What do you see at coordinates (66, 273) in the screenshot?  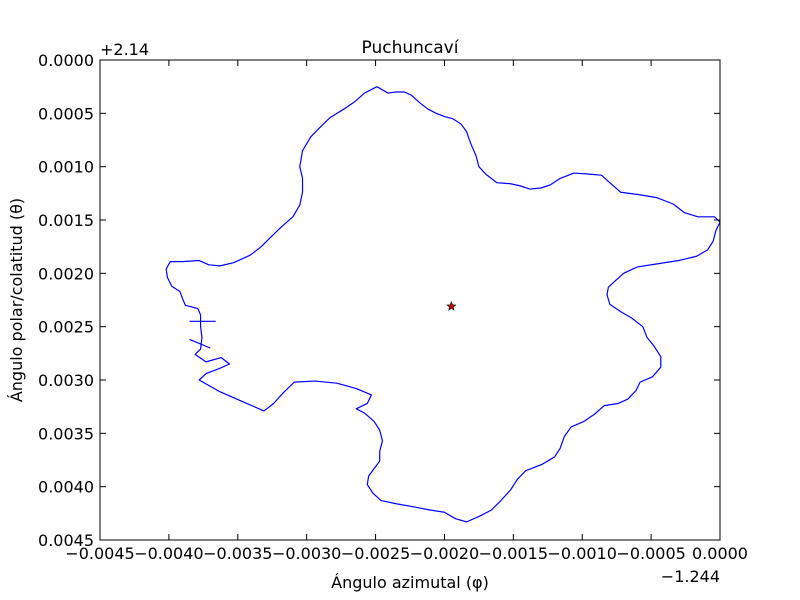 I see `y-tick-label: 0.0020` at bounding box center [66, 273].